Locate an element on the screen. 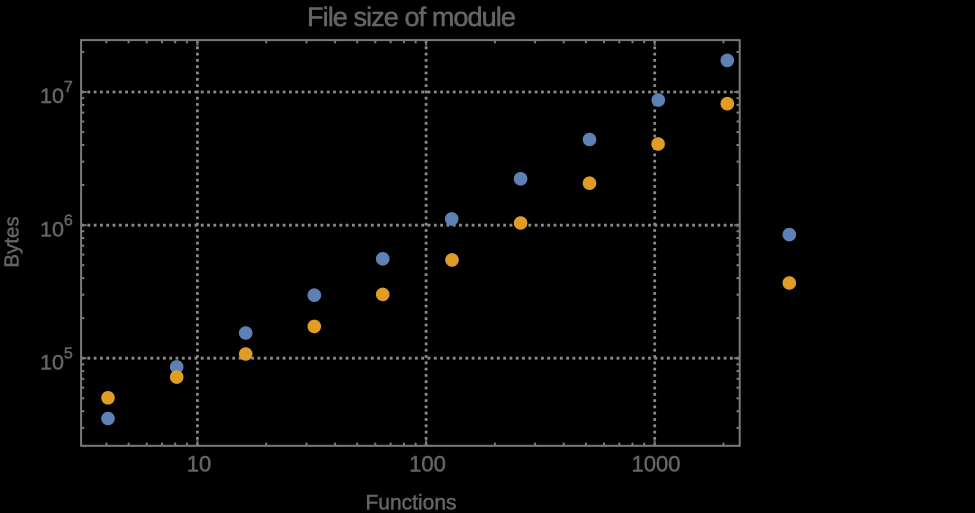  svg-text: Bytes is located at coordinates (12, 241).